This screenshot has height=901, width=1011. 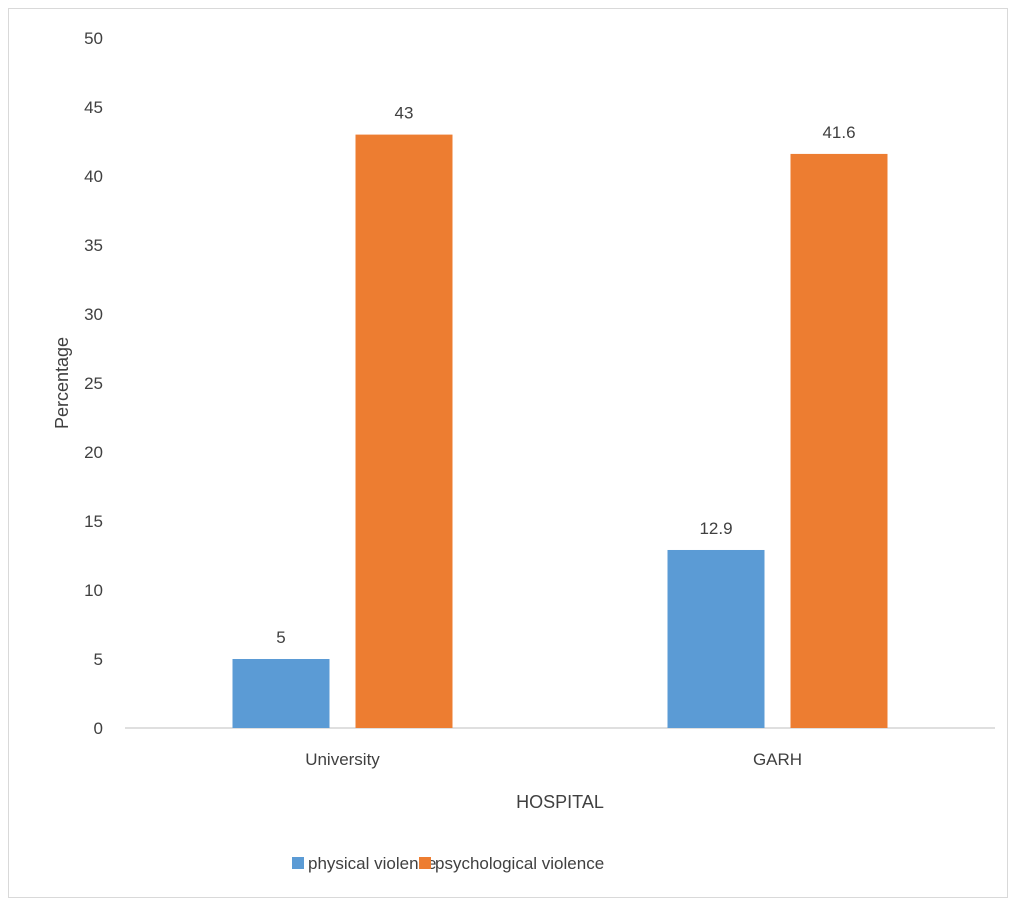 What do you see at coordinates (93, 590) in the screenshot?
I see `y-tick-label: 10` at bounding box center [93, 590].